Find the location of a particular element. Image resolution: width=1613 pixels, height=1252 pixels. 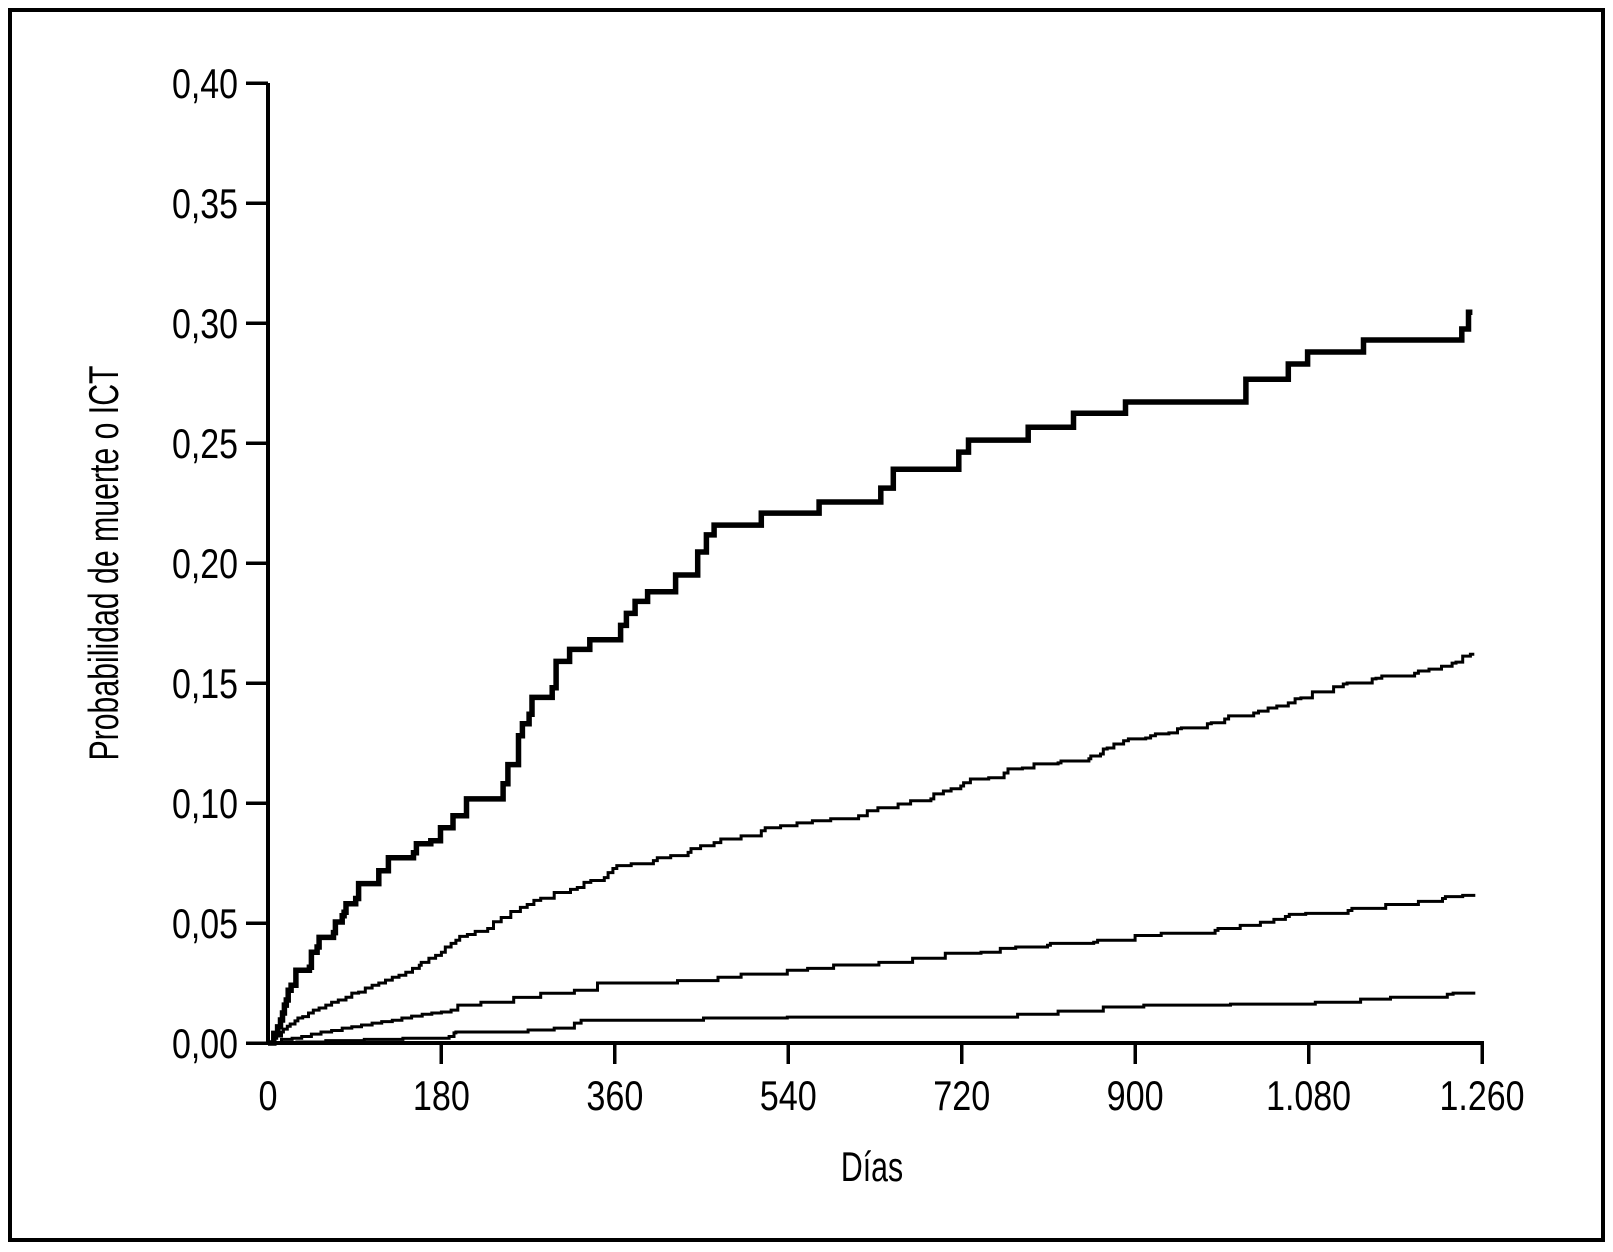

x-tick-label-720: 720 is located at coordinates (961, 1095).